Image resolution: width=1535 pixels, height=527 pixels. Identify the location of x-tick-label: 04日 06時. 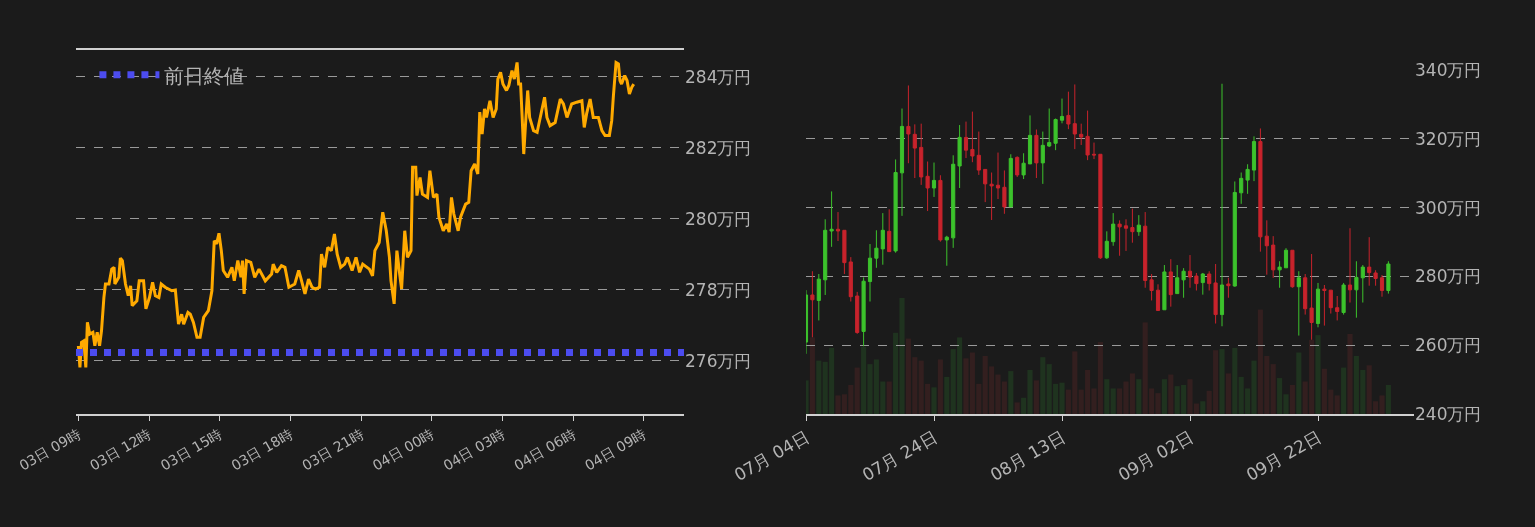
(545, 449).